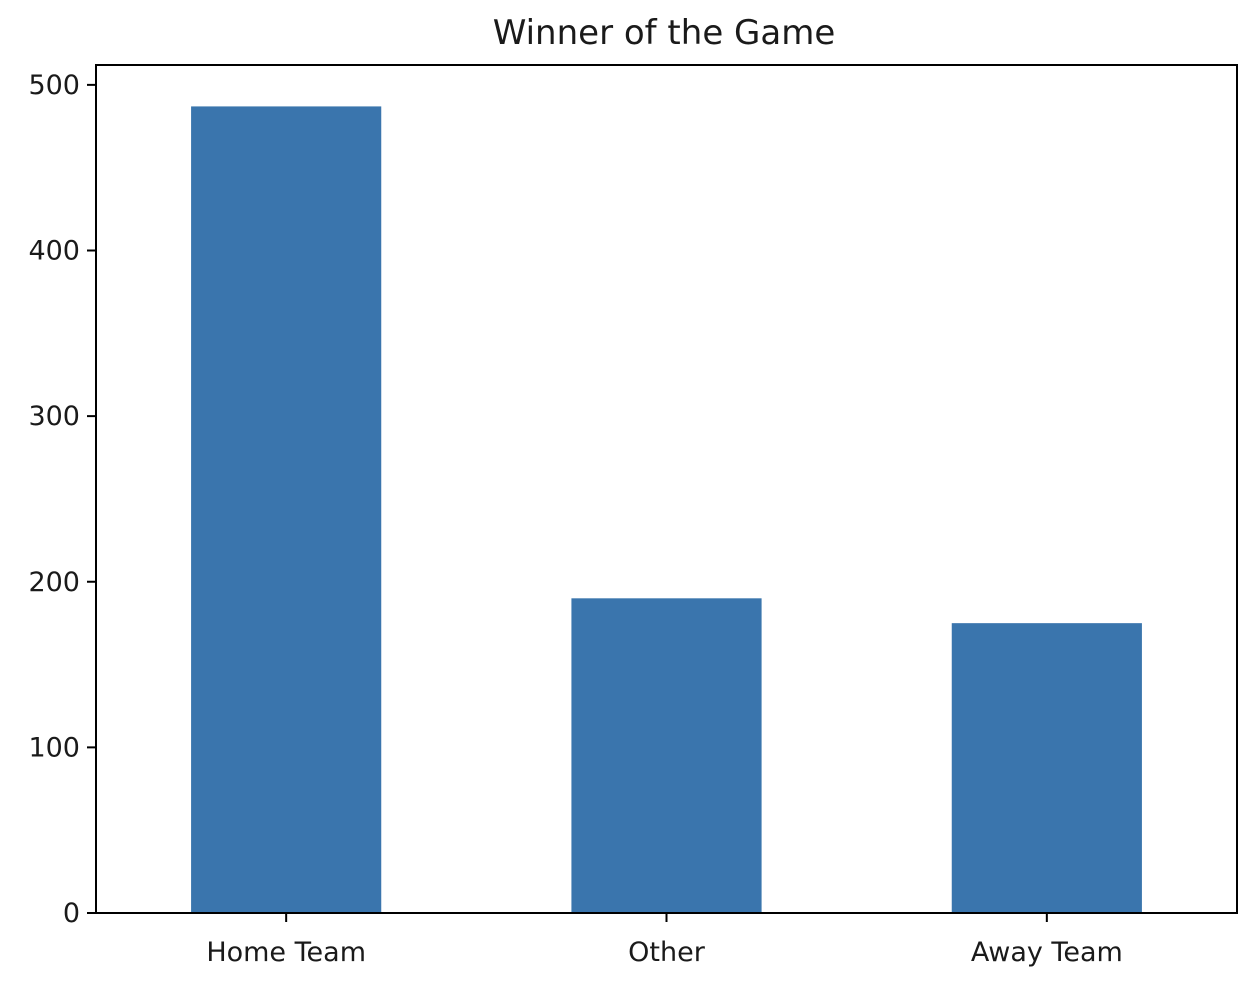 This screenshot has height=986, width=1252. What do you see at coordinates (1047, 952) in the screenshot?
I see `x-tick-label: Away Team` at bounding box center [1047, 952].